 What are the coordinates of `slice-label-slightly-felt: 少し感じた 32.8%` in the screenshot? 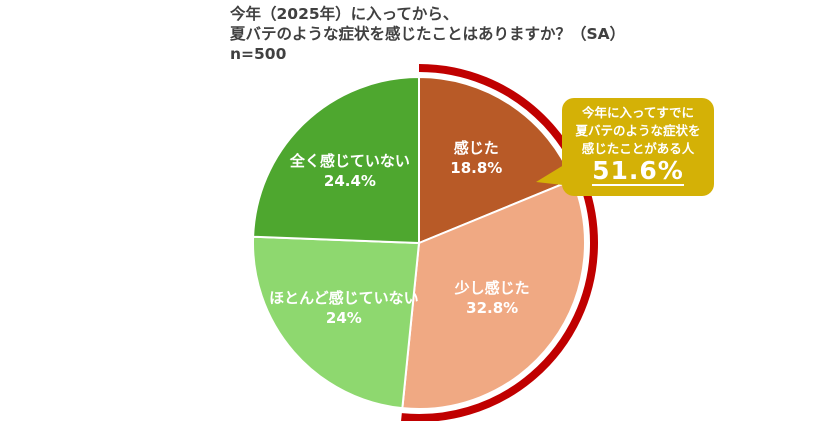 It's located at (492, 297).